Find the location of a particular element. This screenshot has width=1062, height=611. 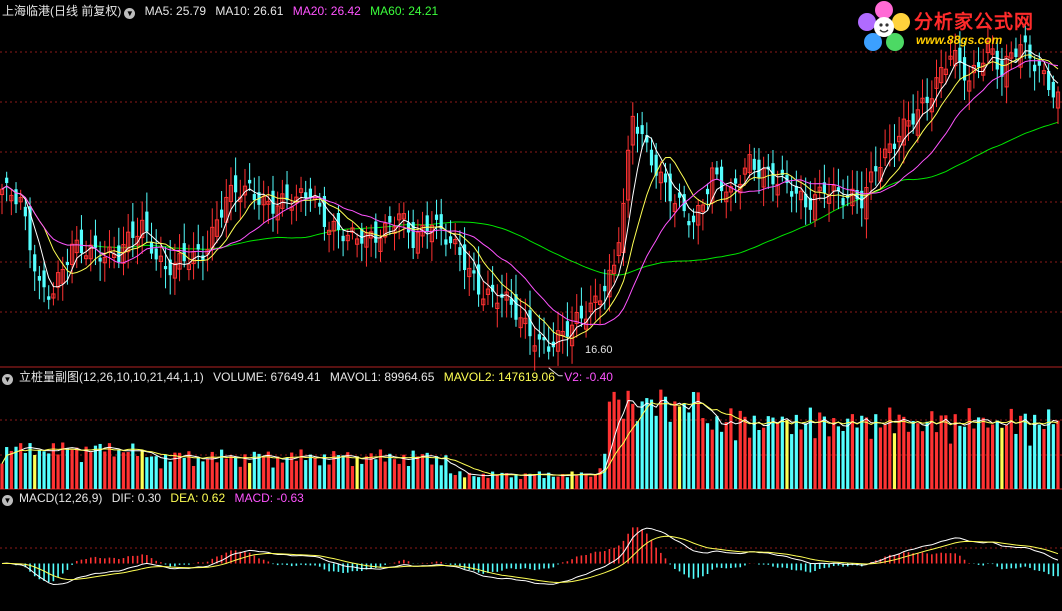

low-price-label: 16.60 is located at coordinates (599, 350).